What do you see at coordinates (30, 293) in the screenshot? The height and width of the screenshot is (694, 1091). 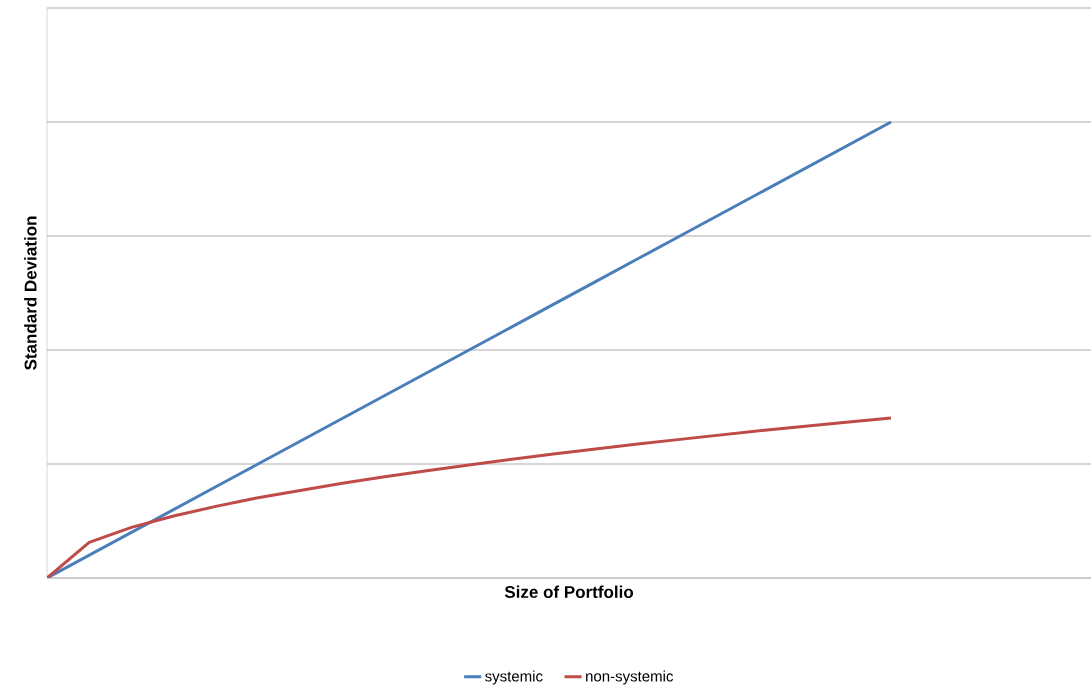 I see `y-axis-title: Standard Deviation` at bounding box center [30, 293].